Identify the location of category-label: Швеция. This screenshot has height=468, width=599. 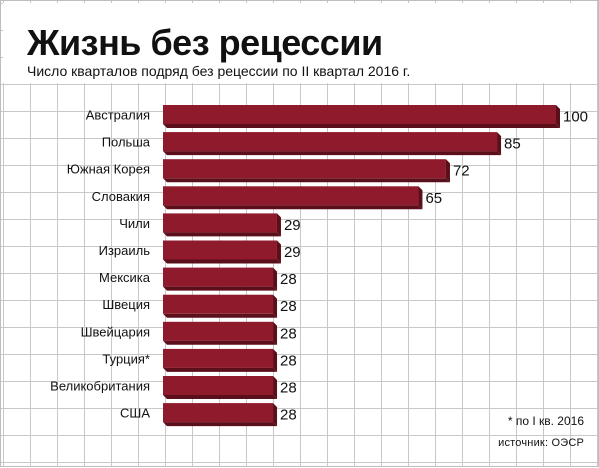
(126, 304).